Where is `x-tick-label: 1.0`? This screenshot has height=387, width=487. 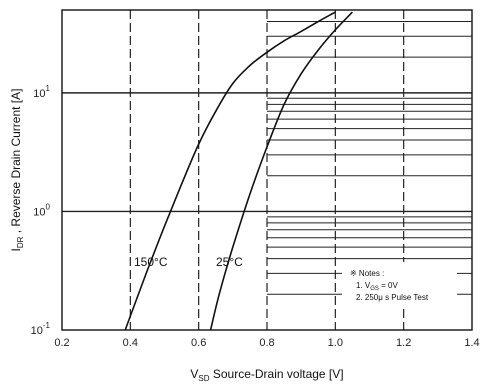
x-tick-label: 1.0 is located at coordinates (335, 343).